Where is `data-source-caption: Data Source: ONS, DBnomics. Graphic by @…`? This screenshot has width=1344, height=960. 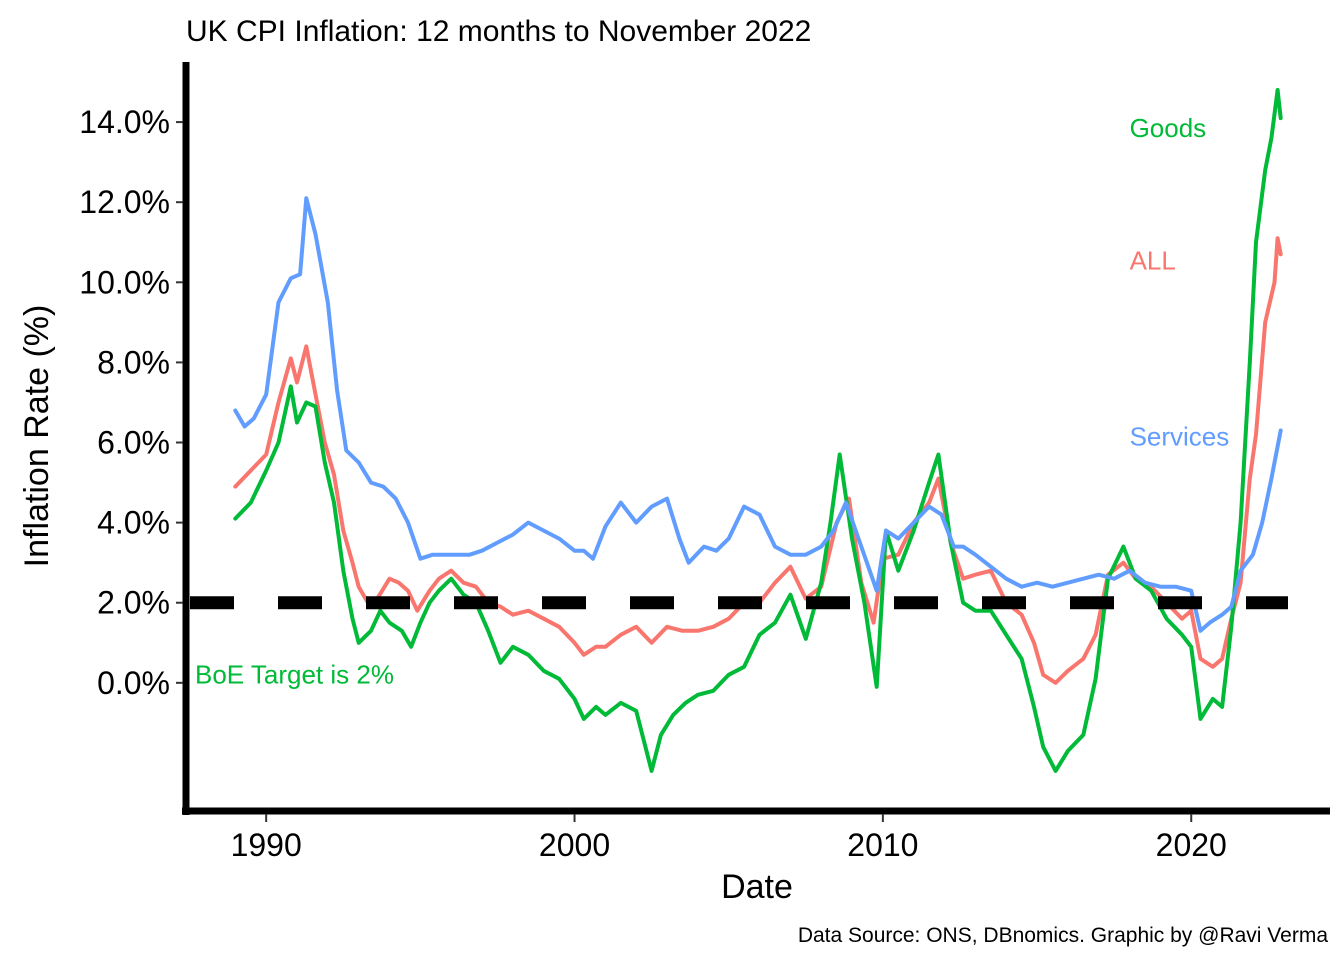
data-source-caption: Data Source: ONS, DBnomics. Graphic by @… is located at coordinates (1063, 935).